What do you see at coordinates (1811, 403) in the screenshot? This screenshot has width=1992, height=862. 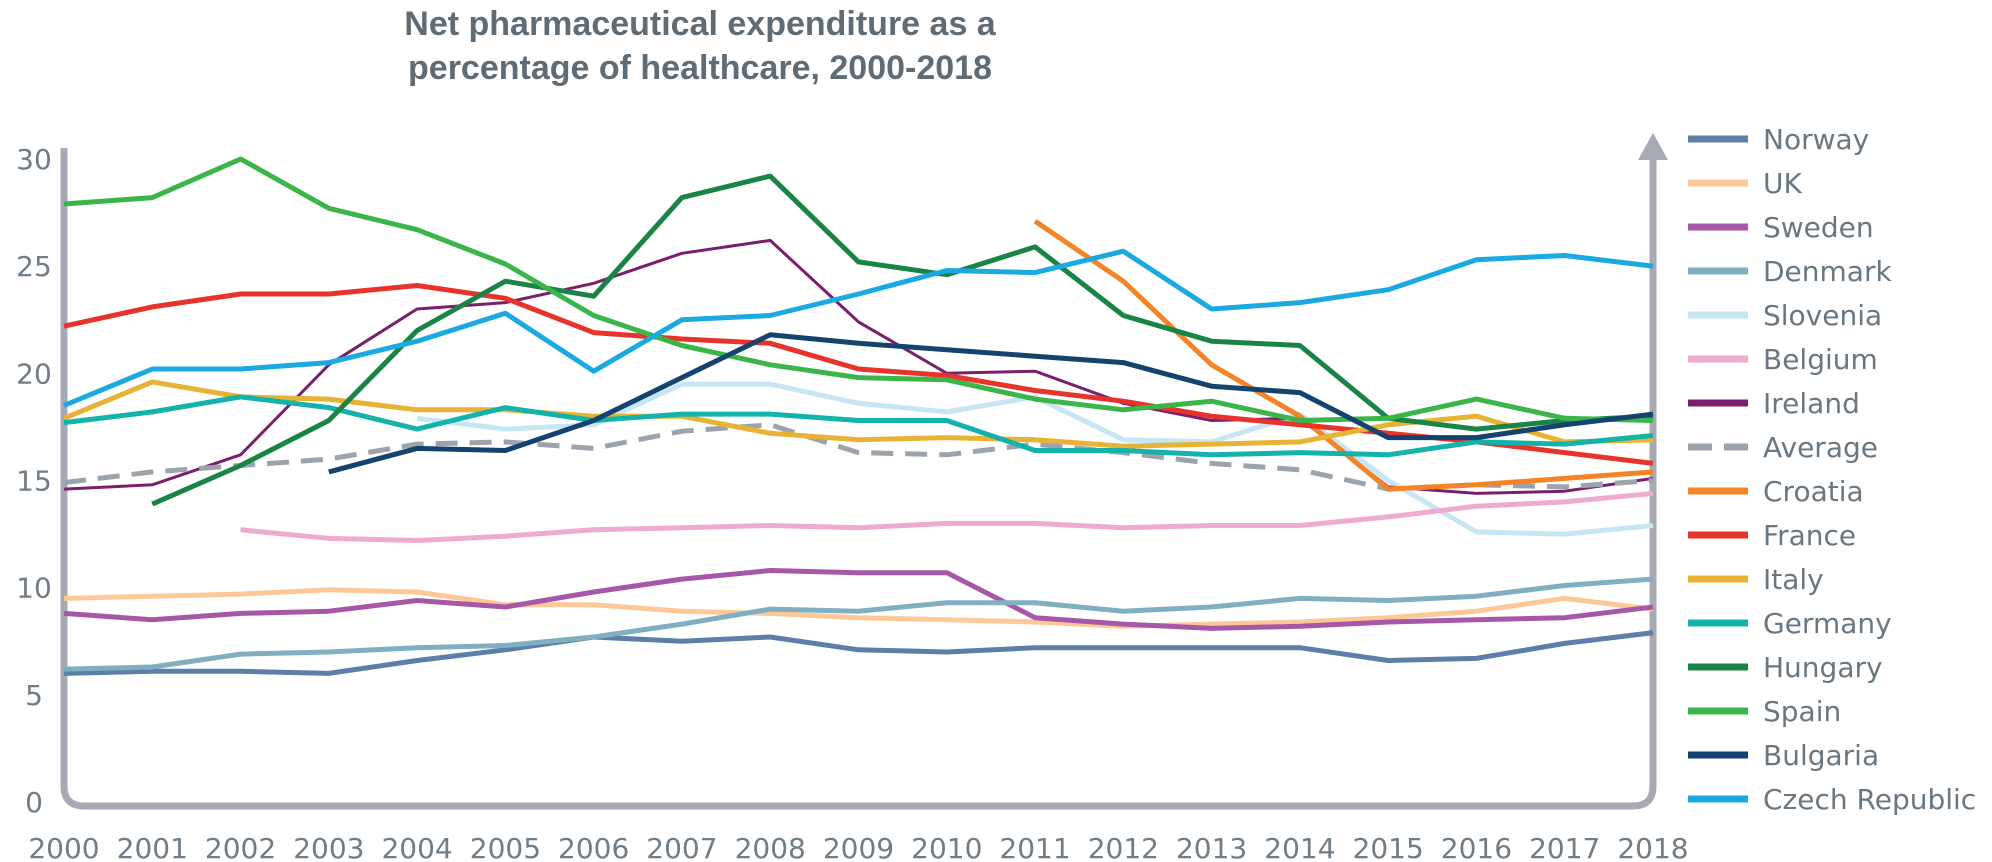 I see `legend-label-ireland: Ireland` at bounding box center [1811, 403].